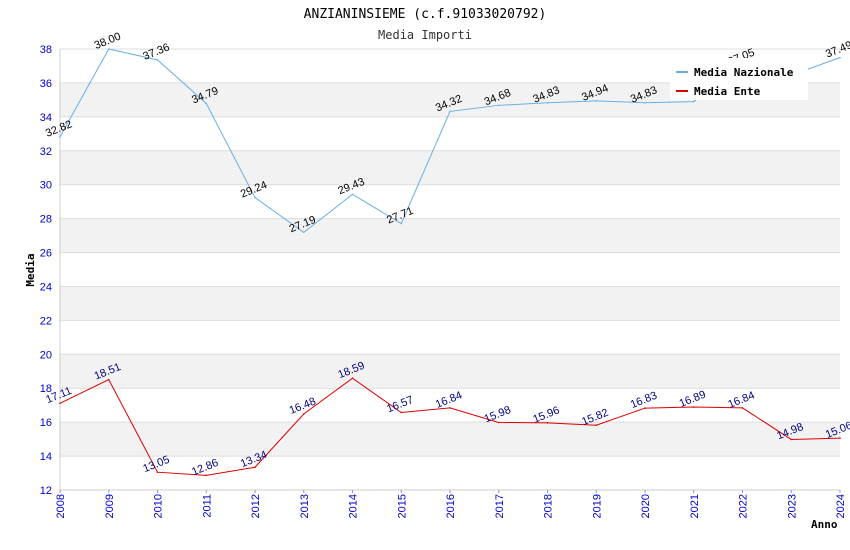 The width and height of the screenshot is (850, 550). What do you see at coordinates (46, 287) in the screenshot?
I see `y-tick-label: 24` at bounding box center [46, 287].